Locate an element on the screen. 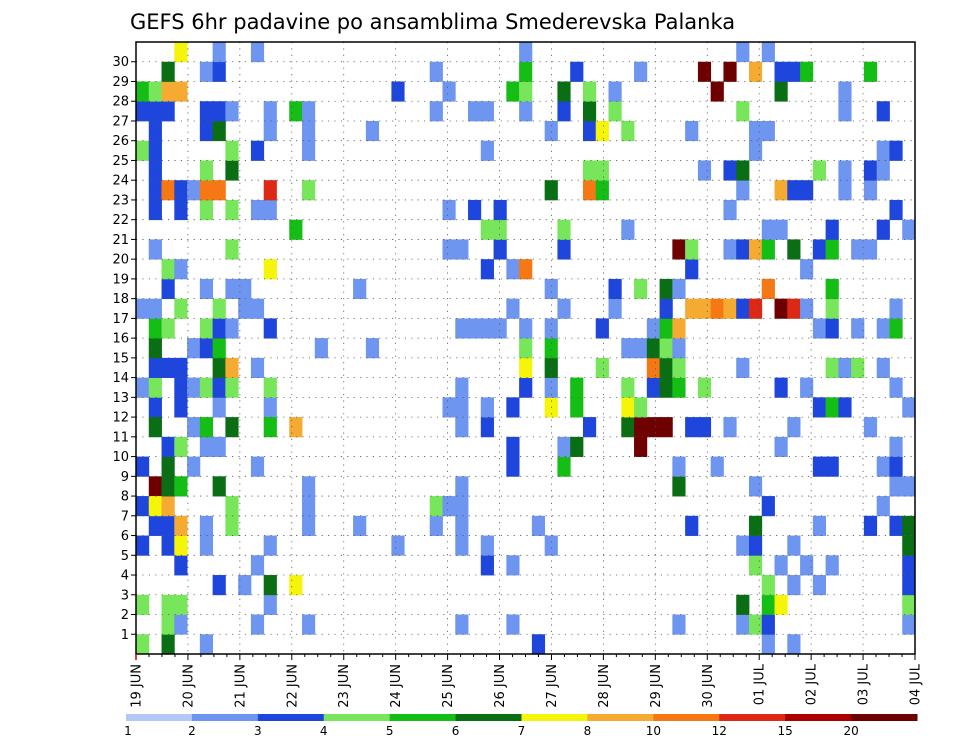 This screenshot has height=742, width=960. x-tick-label: 27 JUN is located at coordinates (552, 686).